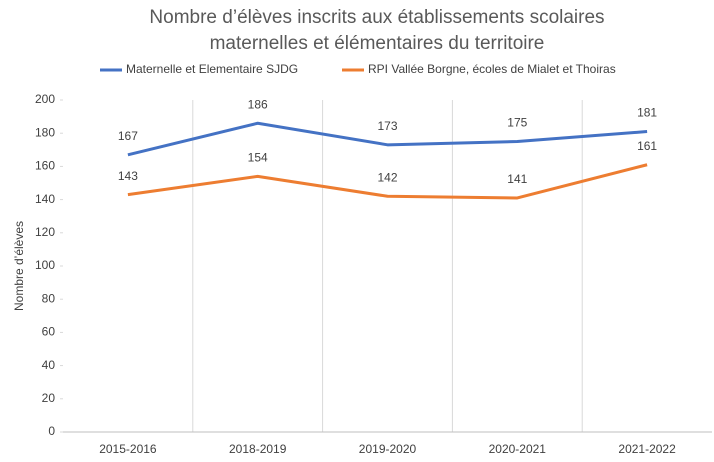 The height and width of the screenshot is (462, 714). Describe the element at coordinates (45, 99) in the screenshot. I see `y-tick-label: 200` at that location.